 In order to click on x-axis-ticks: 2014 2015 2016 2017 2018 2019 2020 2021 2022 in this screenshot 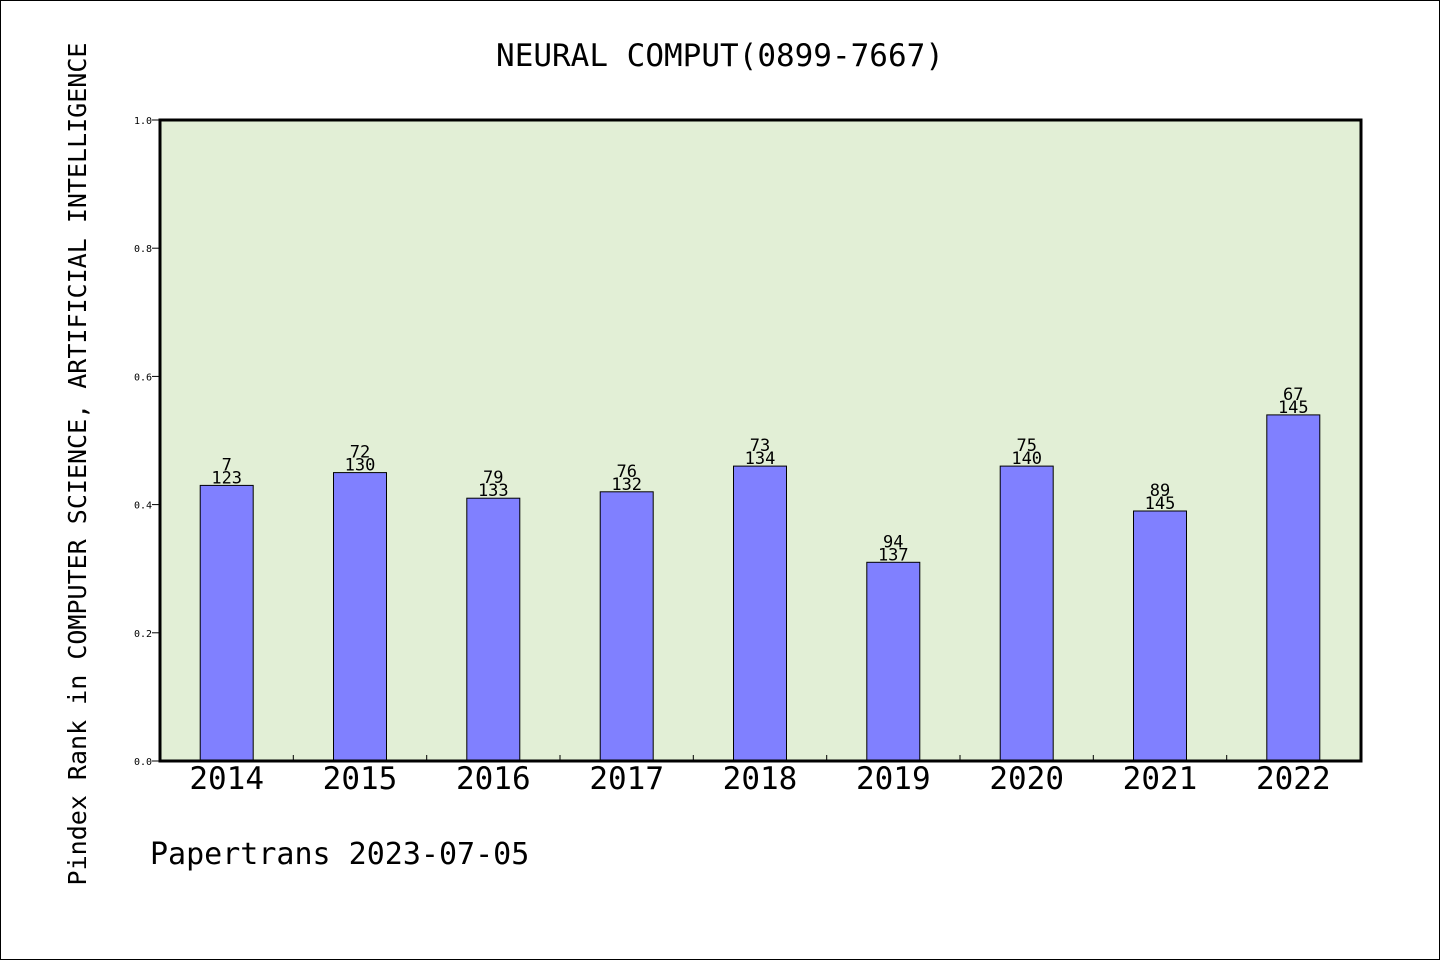, I will do `click(760, 776)`.